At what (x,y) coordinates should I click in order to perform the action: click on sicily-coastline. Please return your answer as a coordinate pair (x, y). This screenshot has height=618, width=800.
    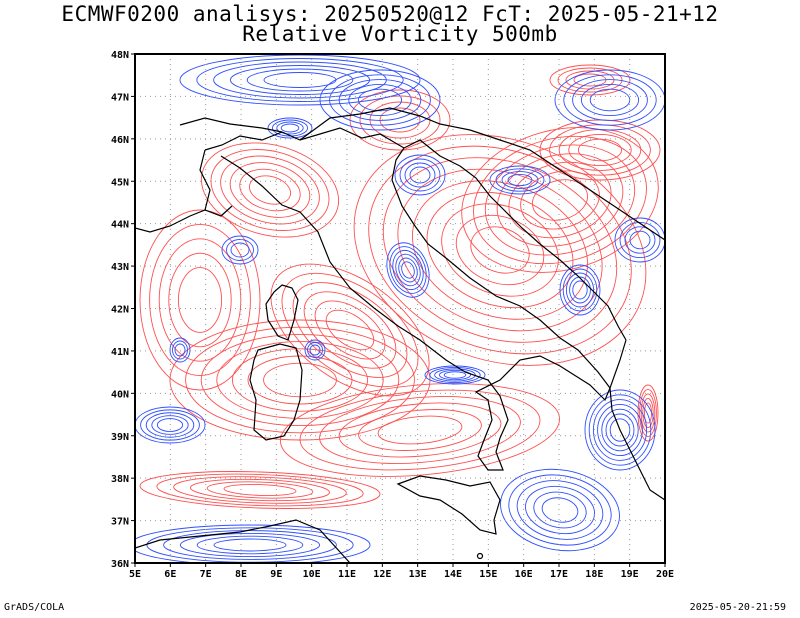
    Looking at the image, I should click on (448, 505).